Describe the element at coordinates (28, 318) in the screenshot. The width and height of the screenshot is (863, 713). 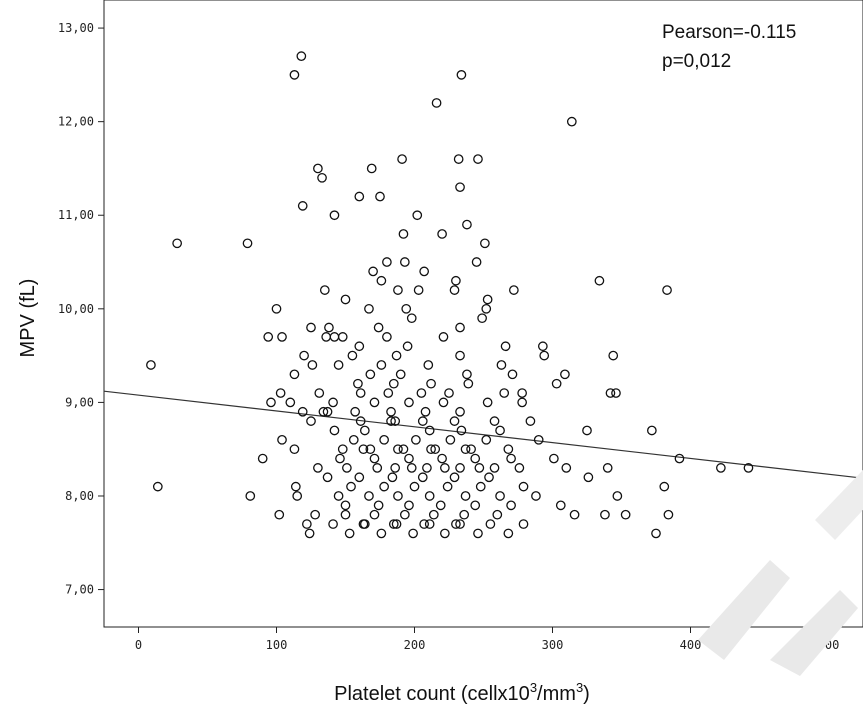
I see `y-axis-title: MPV (fL)` at that location.